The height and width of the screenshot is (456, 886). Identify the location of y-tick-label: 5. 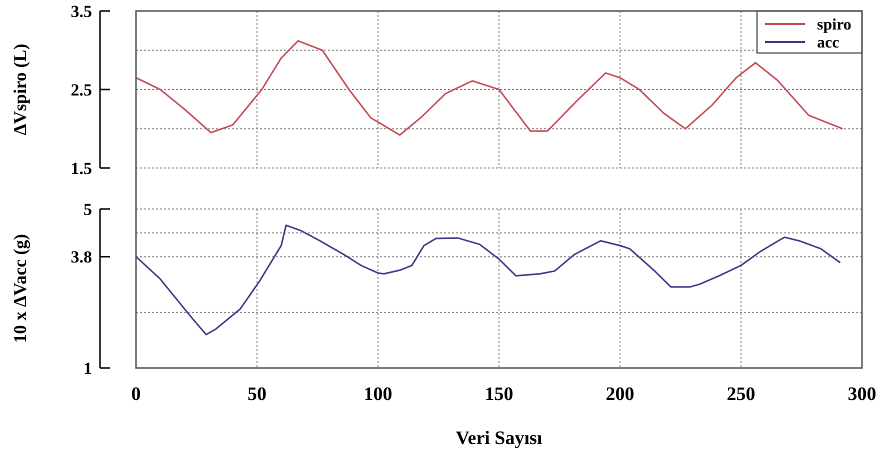
(88, 209).